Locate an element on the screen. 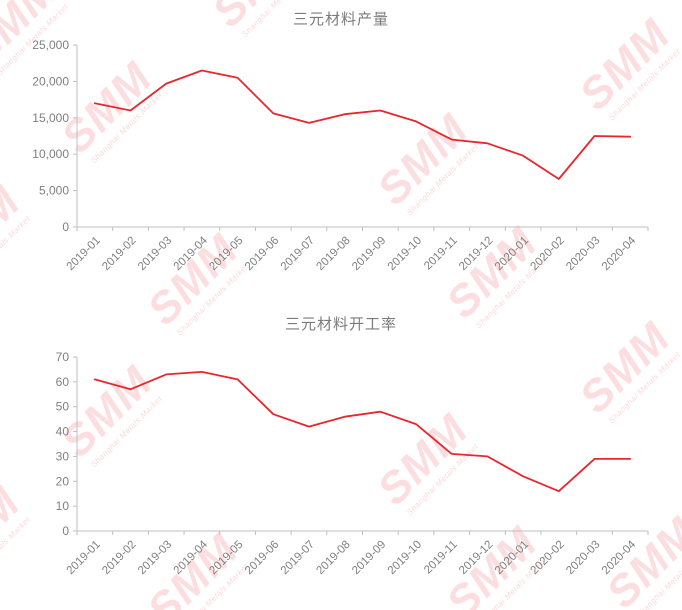 The width and height of the screenshot is (682, 610). svg-text: 40 is located at coordinates (63, 432).